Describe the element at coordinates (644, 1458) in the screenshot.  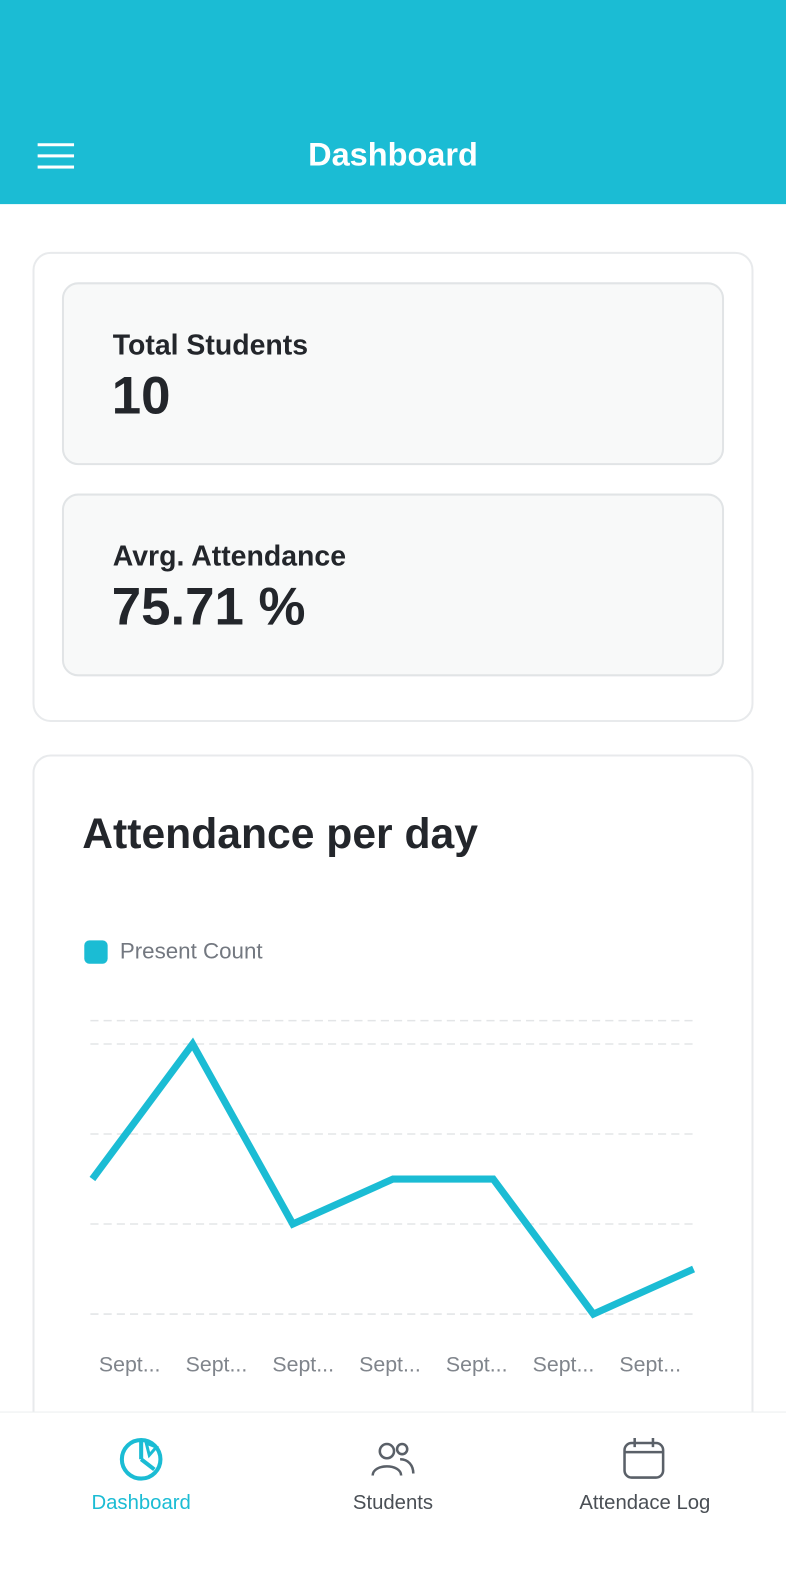
I see `calendar-icon` at that location.